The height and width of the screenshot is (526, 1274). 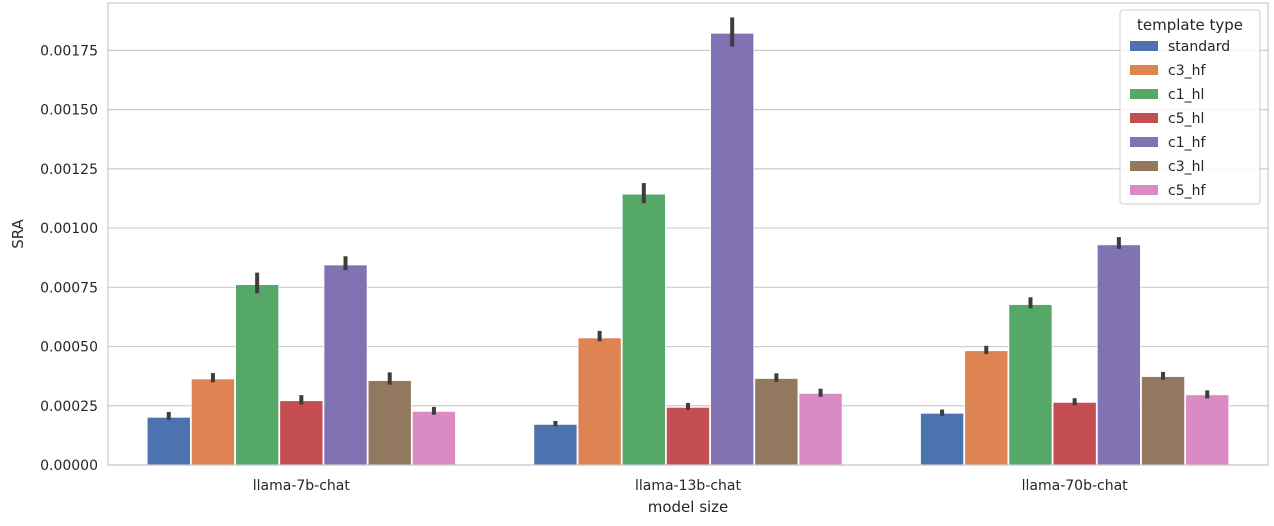 I want to click on y-tick-label: 0.00175, so click(x=69, y=51).